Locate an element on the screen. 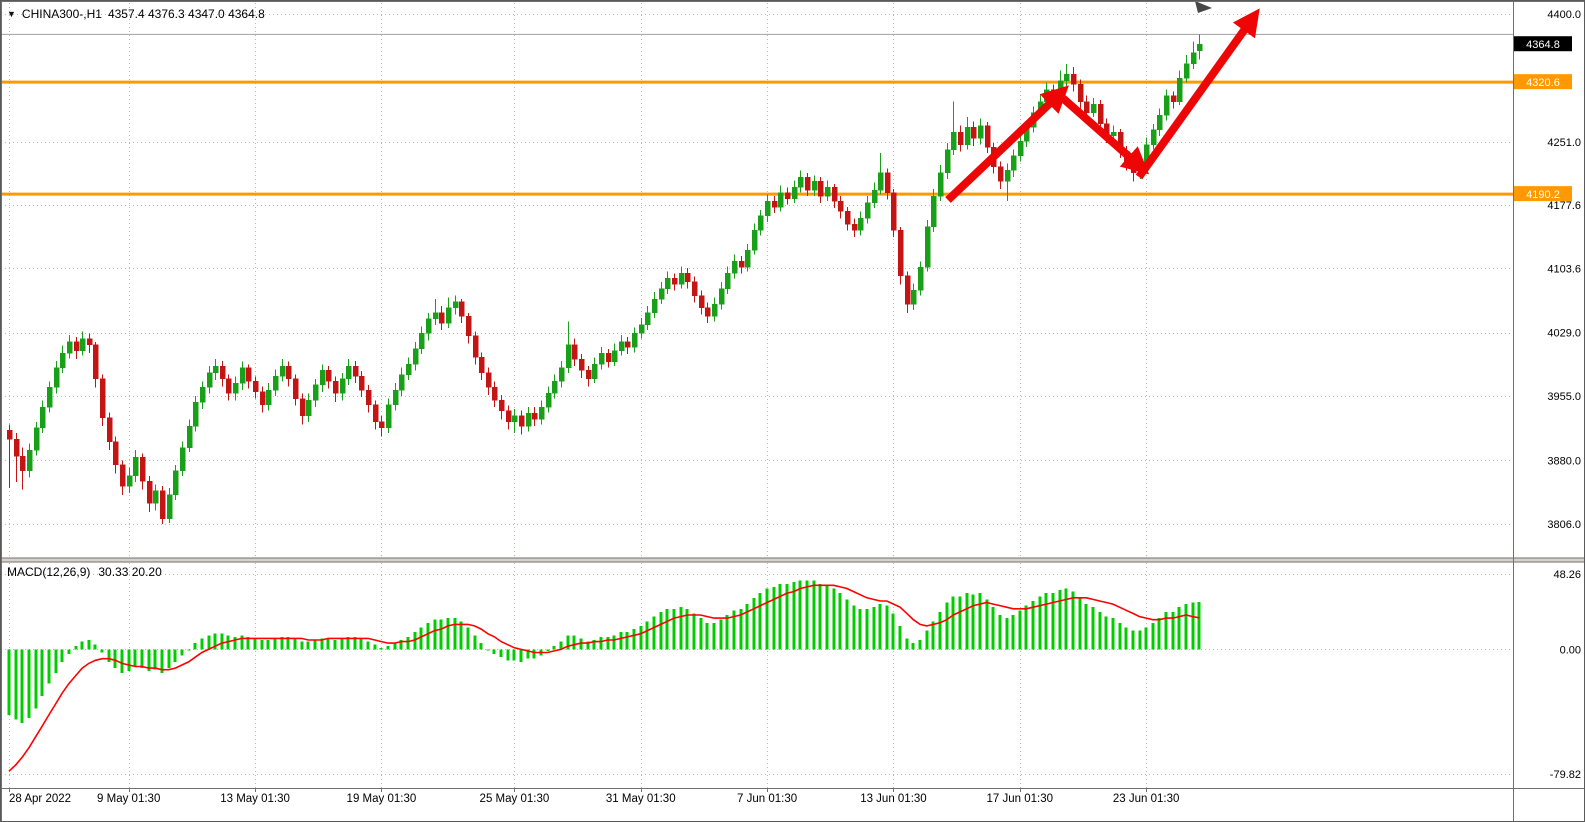 This screenshot has width=1585, height=822. price-axis-label: 4103.6 is located at coordinates (1564, 269).